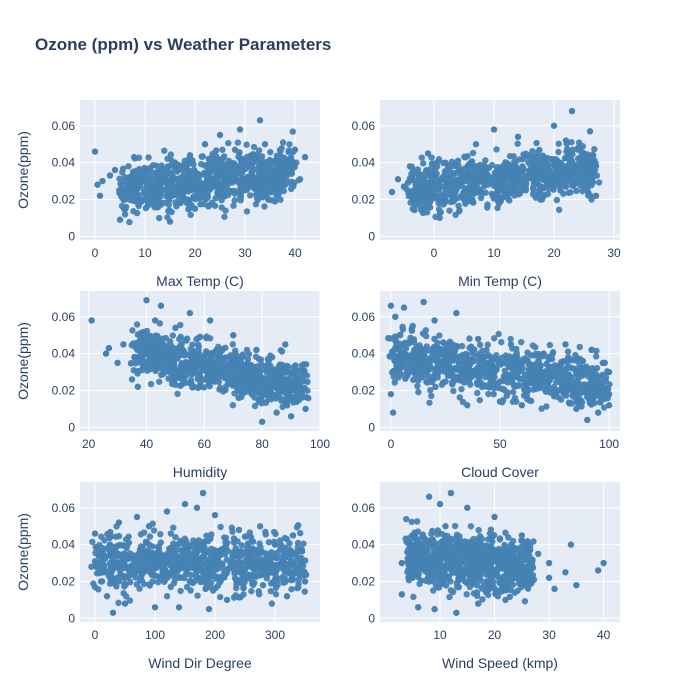  What do you see at coordinates (614, 253) in the screenshot?
I see `x-tick-label: 30` at bounding box center [614, 253].